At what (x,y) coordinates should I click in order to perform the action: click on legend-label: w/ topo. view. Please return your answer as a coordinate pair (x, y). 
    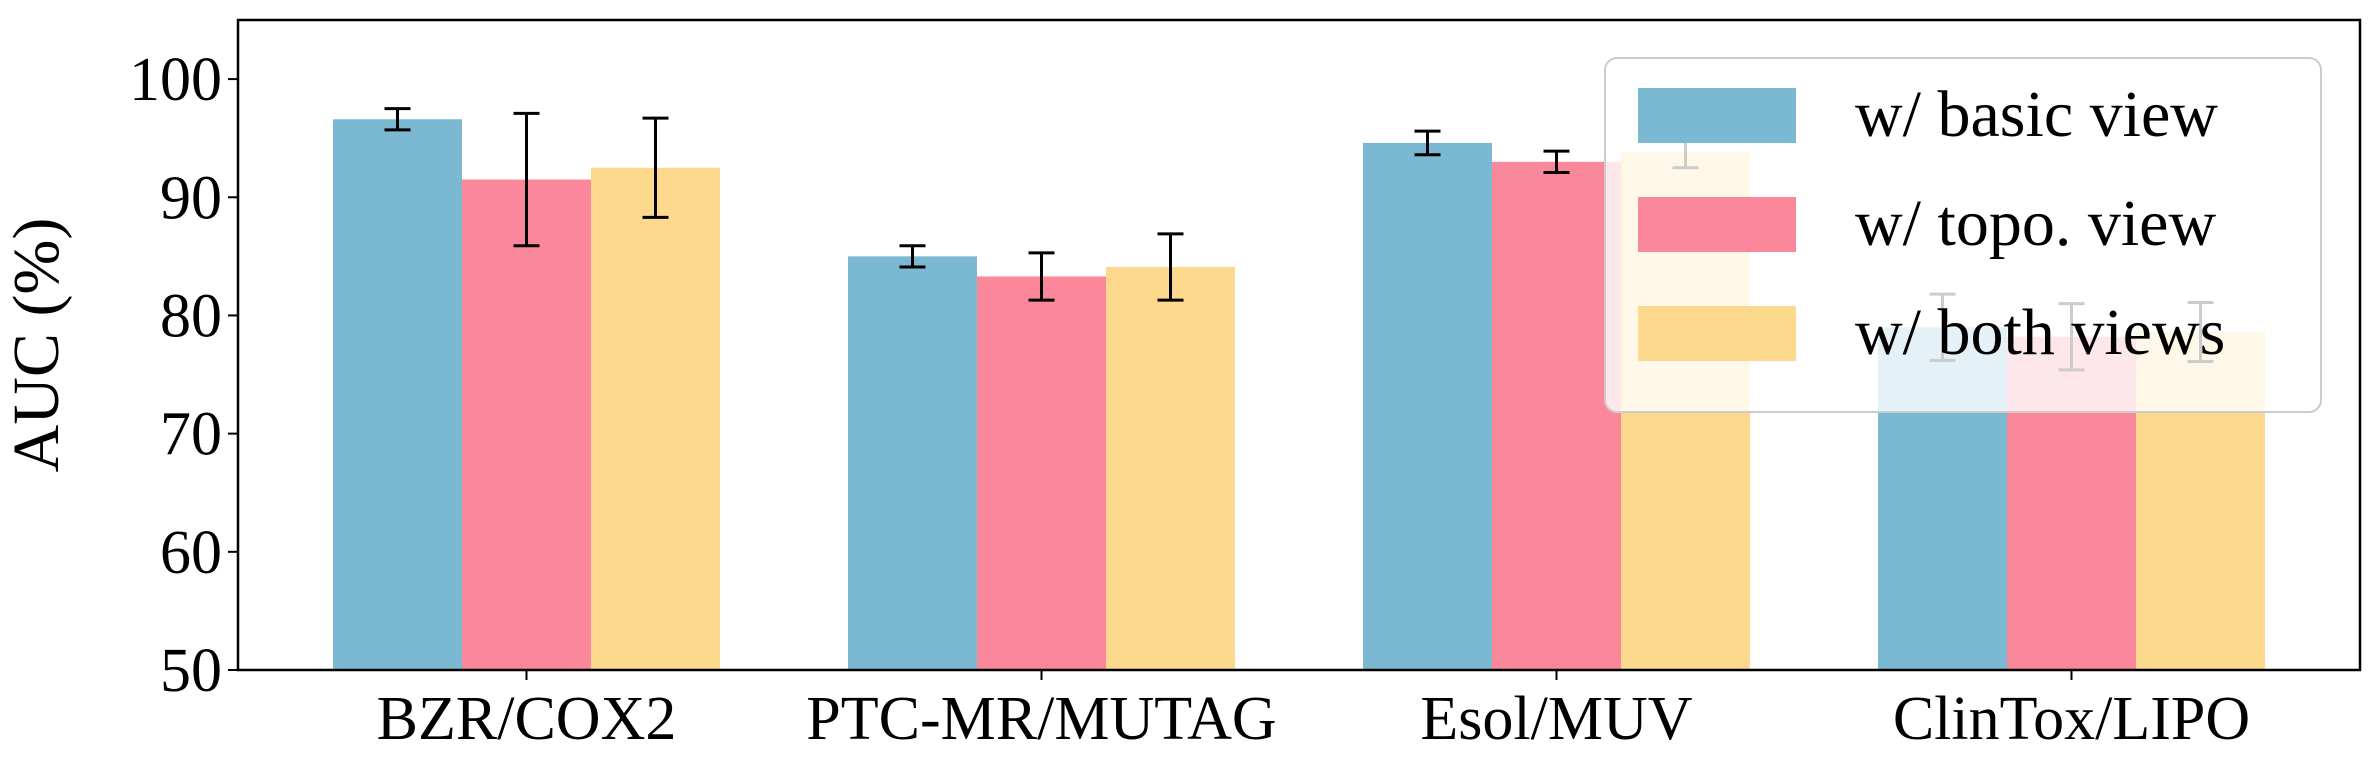
    Looking at the image, I should click on (2035, 223).